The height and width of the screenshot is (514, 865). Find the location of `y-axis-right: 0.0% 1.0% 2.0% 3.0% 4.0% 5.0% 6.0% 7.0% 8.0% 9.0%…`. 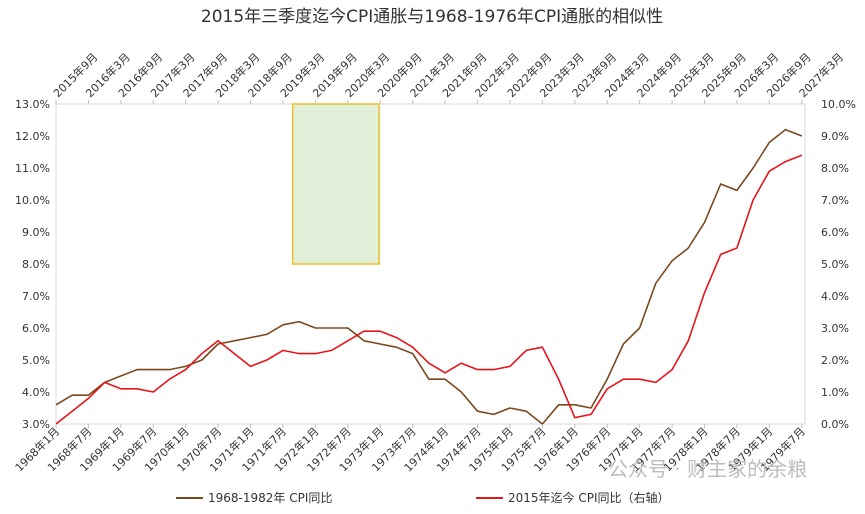

y-axis-right: 0.0% 1.0% 2.0% 3.0% 4.0% 5.0% 6.0% 7.0% 8.0% 9.0%… is located at coordinates (838, 264).